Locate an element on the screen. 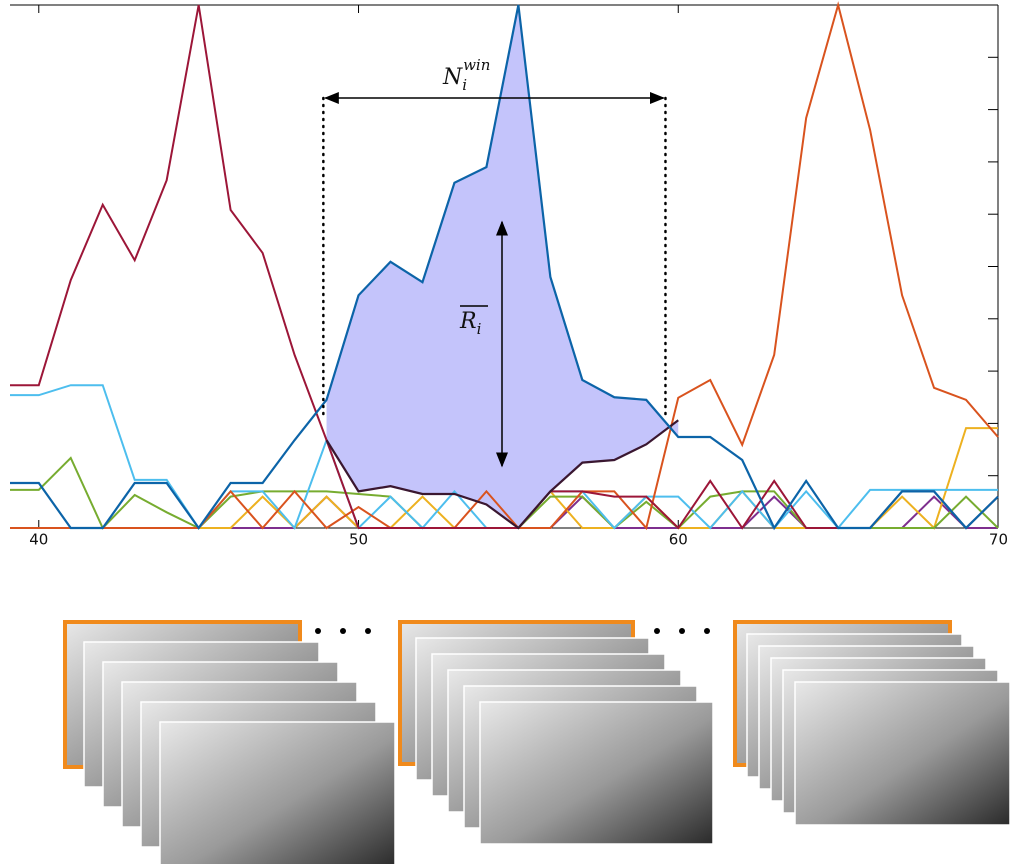 Image resolution: width=1010 pixels, height=864 pixels. mean-label-sub: i is located at coordinates (479, 329).